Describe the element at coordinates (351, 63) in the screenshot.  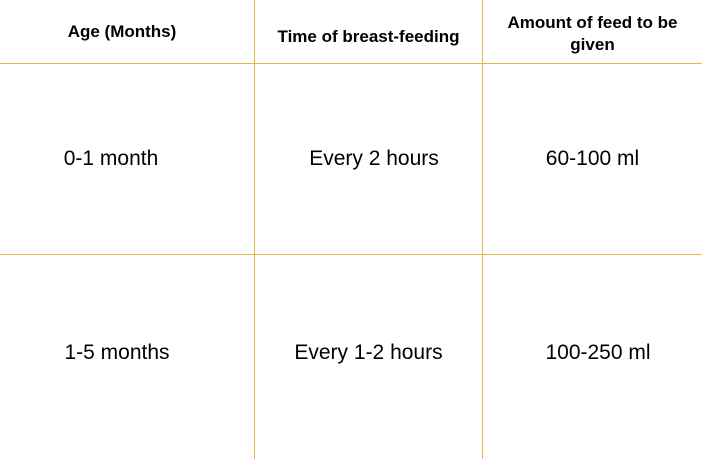
I see `header-divider` at that location.